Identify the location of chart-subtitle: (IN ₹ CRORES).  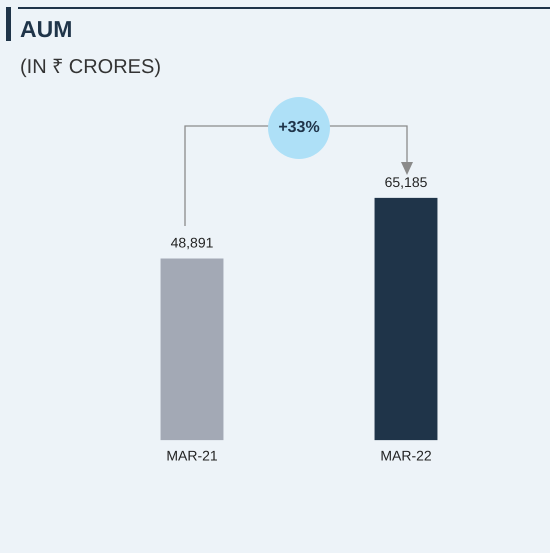
(90, 67).